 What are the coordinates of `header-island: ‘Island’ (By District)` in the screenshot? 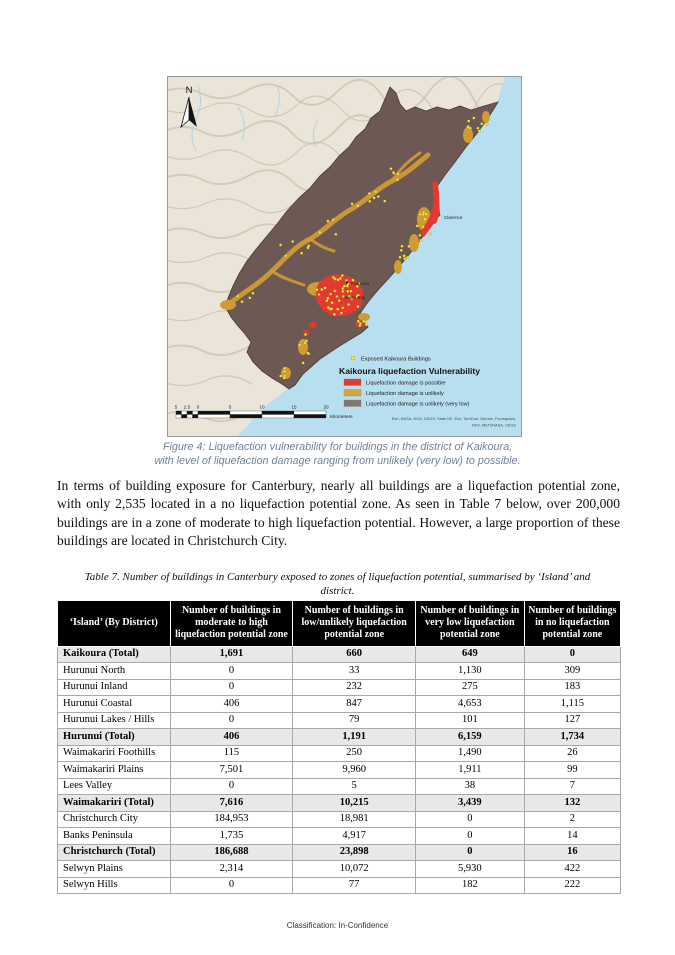 It's located at (114, 623).